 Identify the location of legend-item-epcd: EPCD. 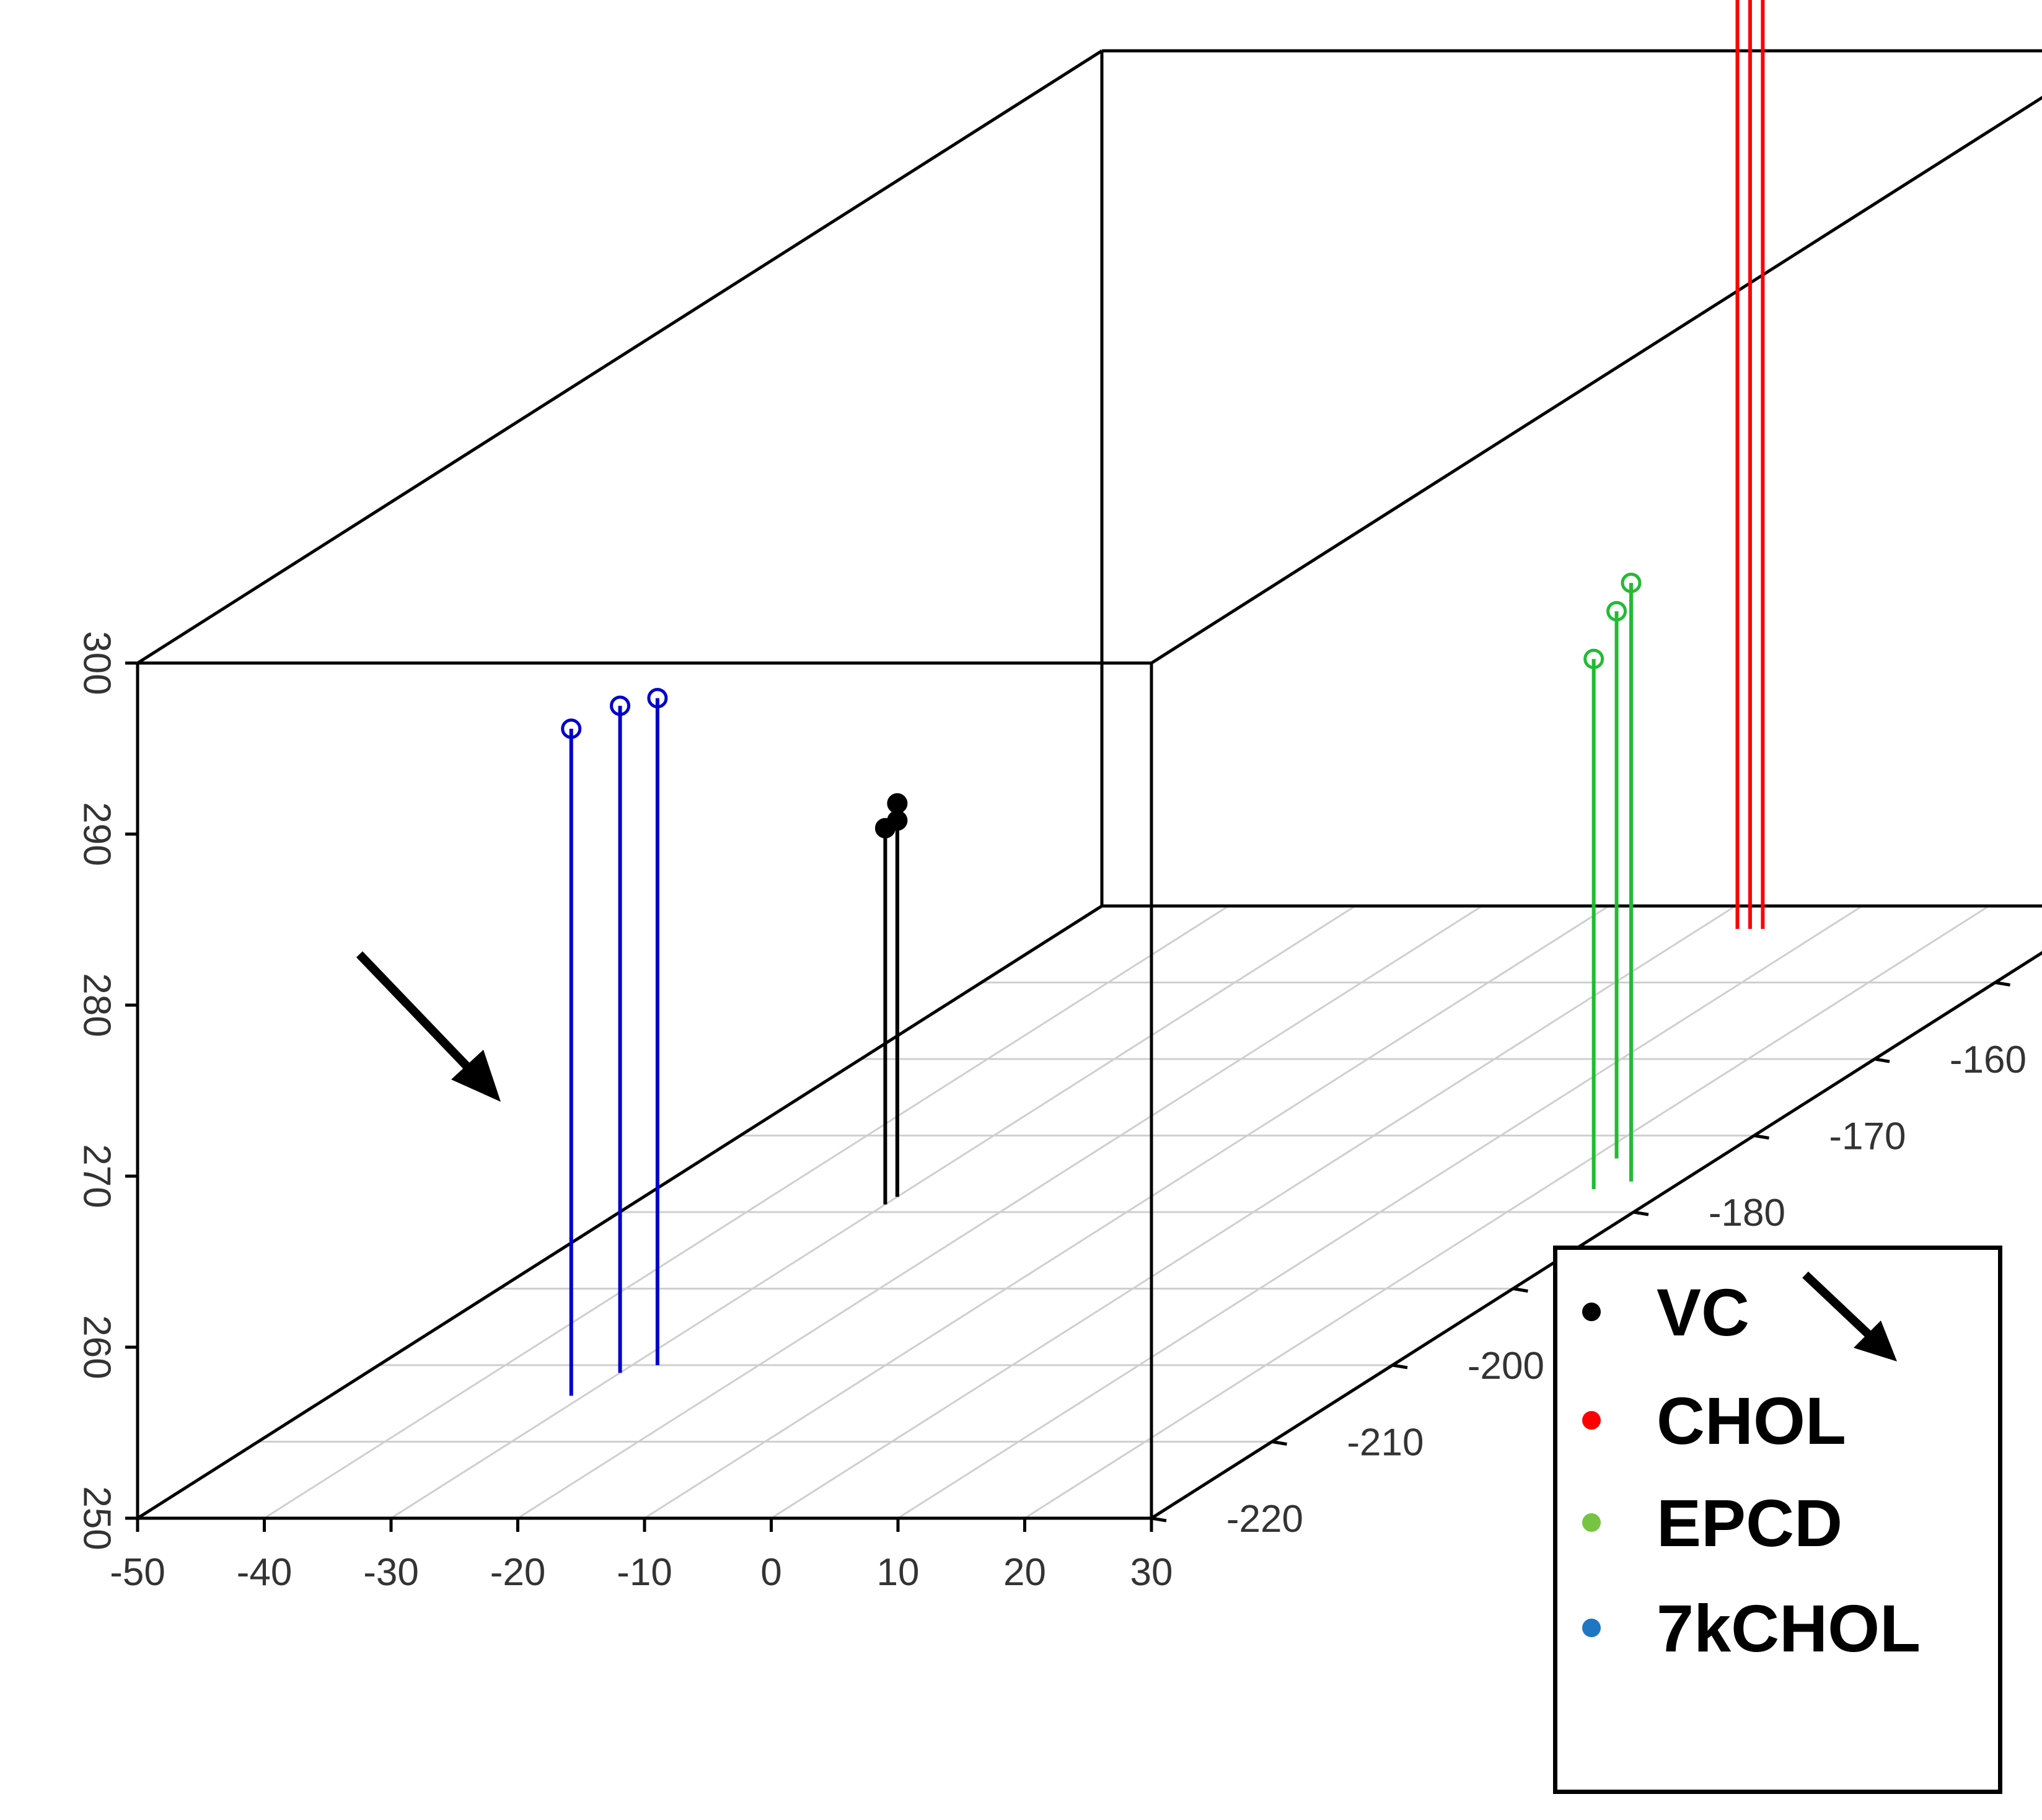
(1712, 1522).